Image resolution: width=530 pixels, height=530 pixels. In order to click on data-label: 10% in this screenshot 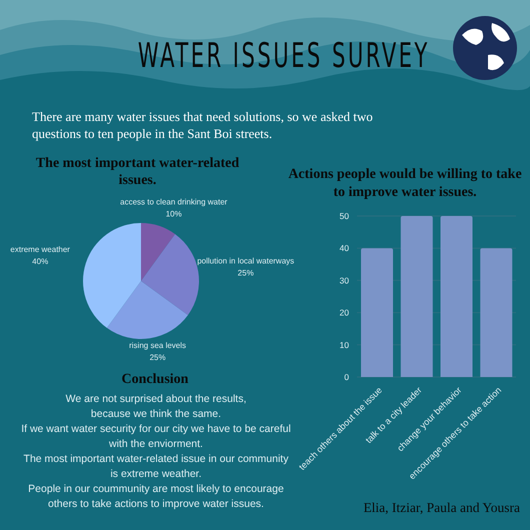, I will do `click(174, 214)`.